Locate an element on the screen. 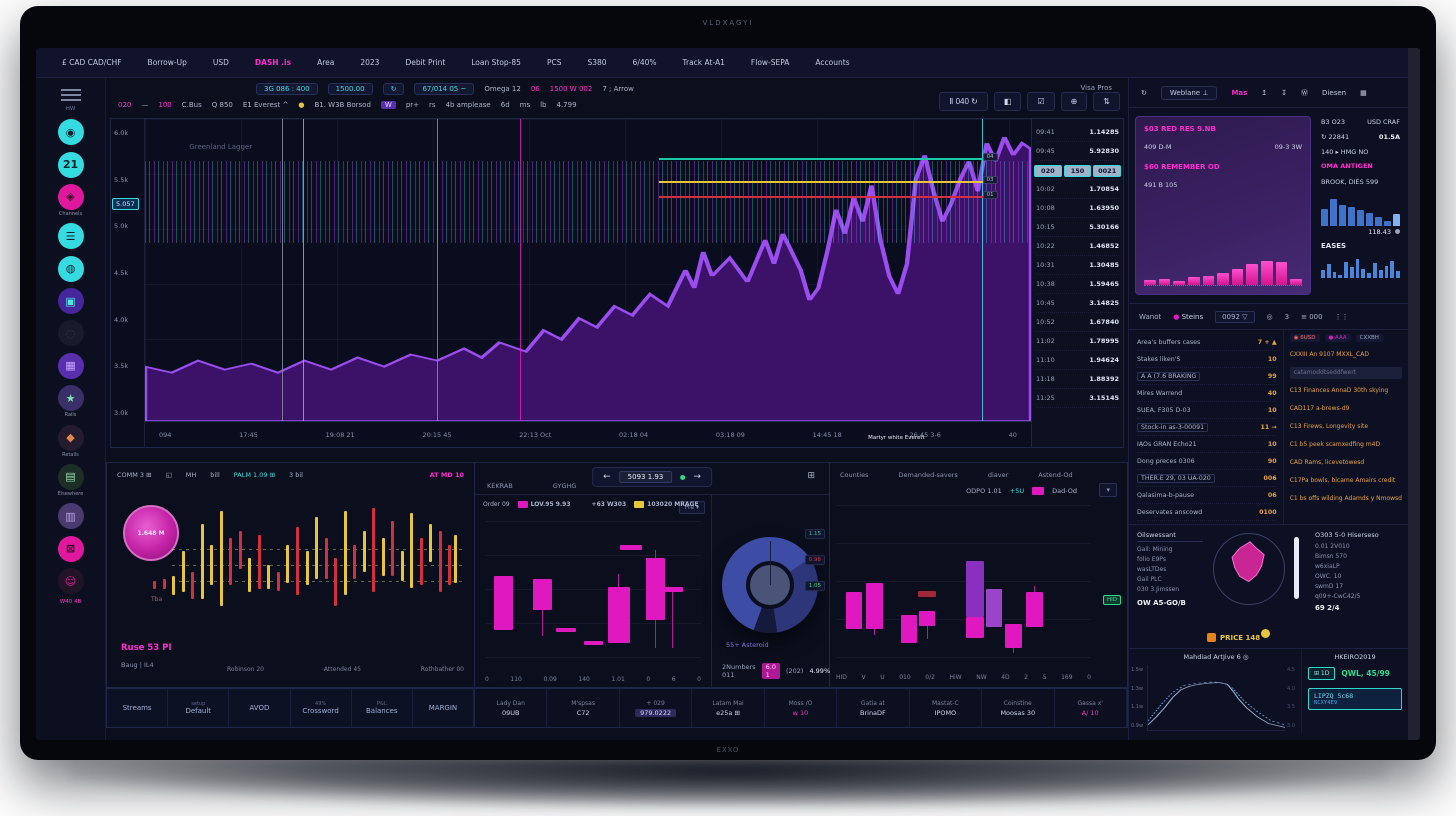 The image size is (1456, 816). sidebar-item: ◉ is located at coordinates (70, 132).